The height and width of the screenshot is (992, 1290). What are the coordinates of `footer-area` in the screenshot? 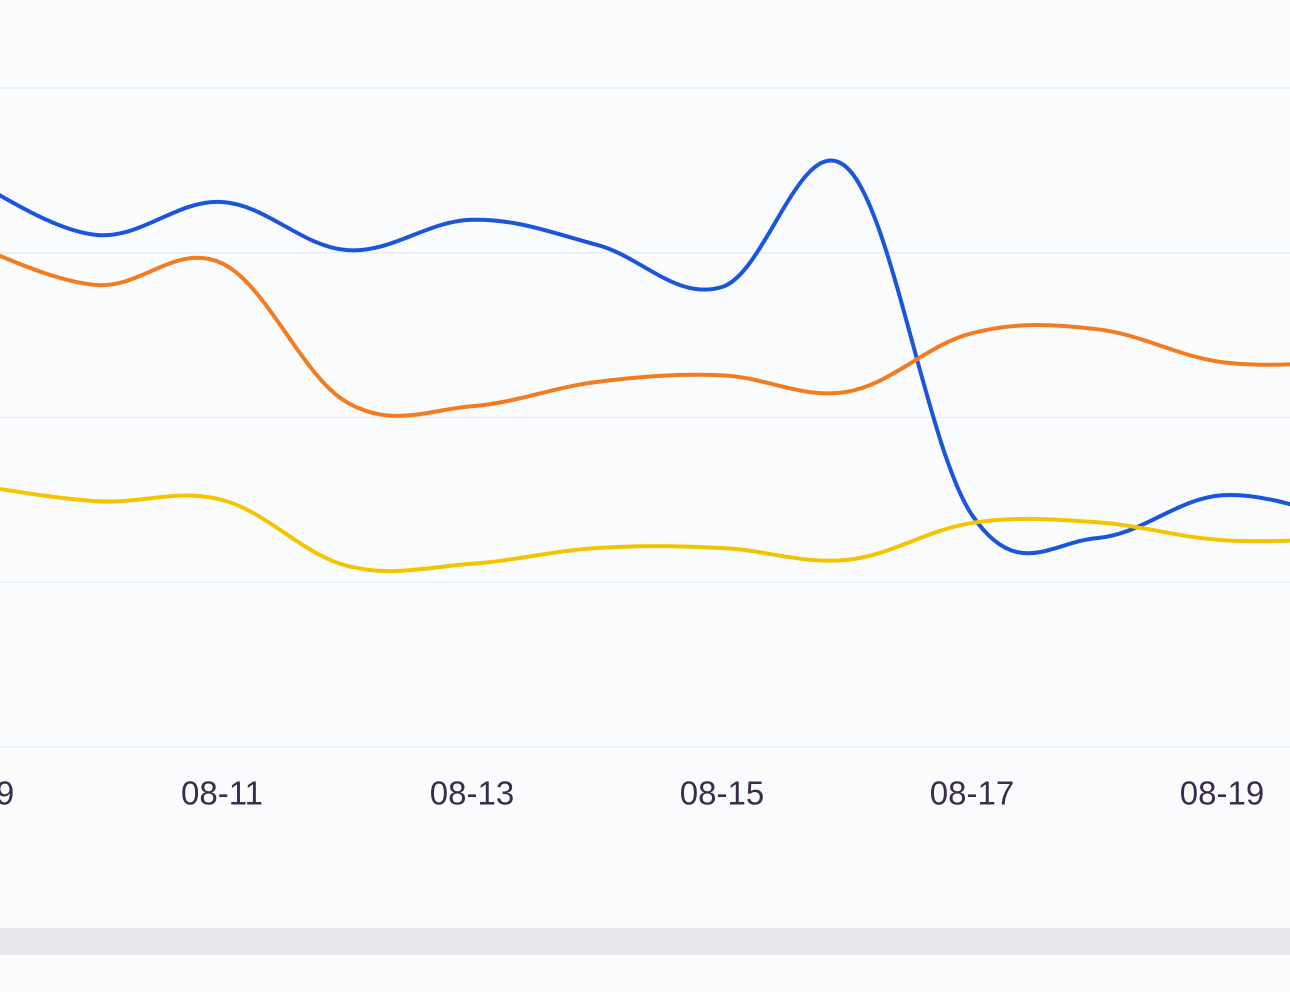 It's located at (645, 973).